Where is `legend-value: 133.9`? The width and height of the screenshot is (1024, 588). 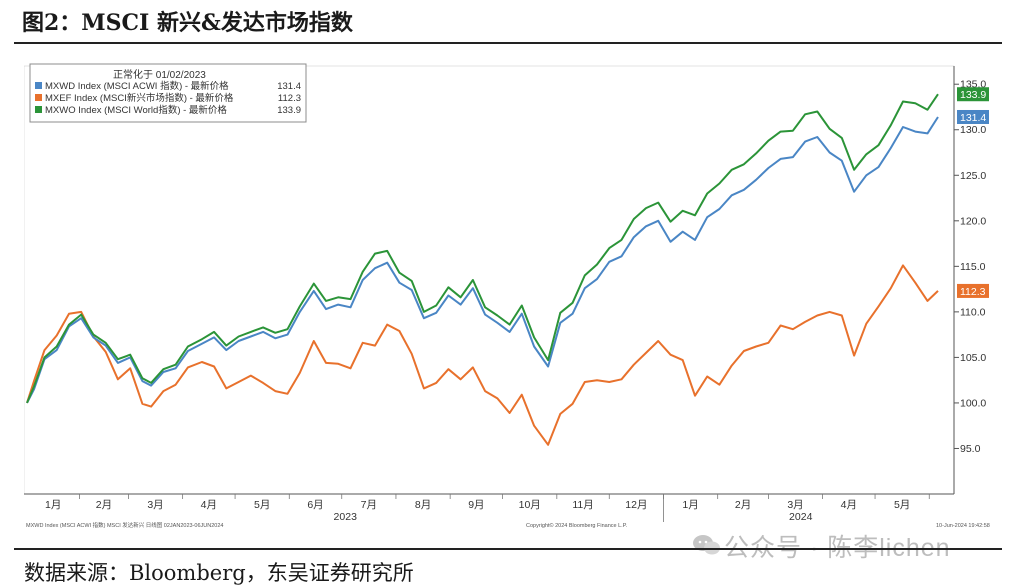
legend-value: 133.9 is located at coordinates (289, 110).